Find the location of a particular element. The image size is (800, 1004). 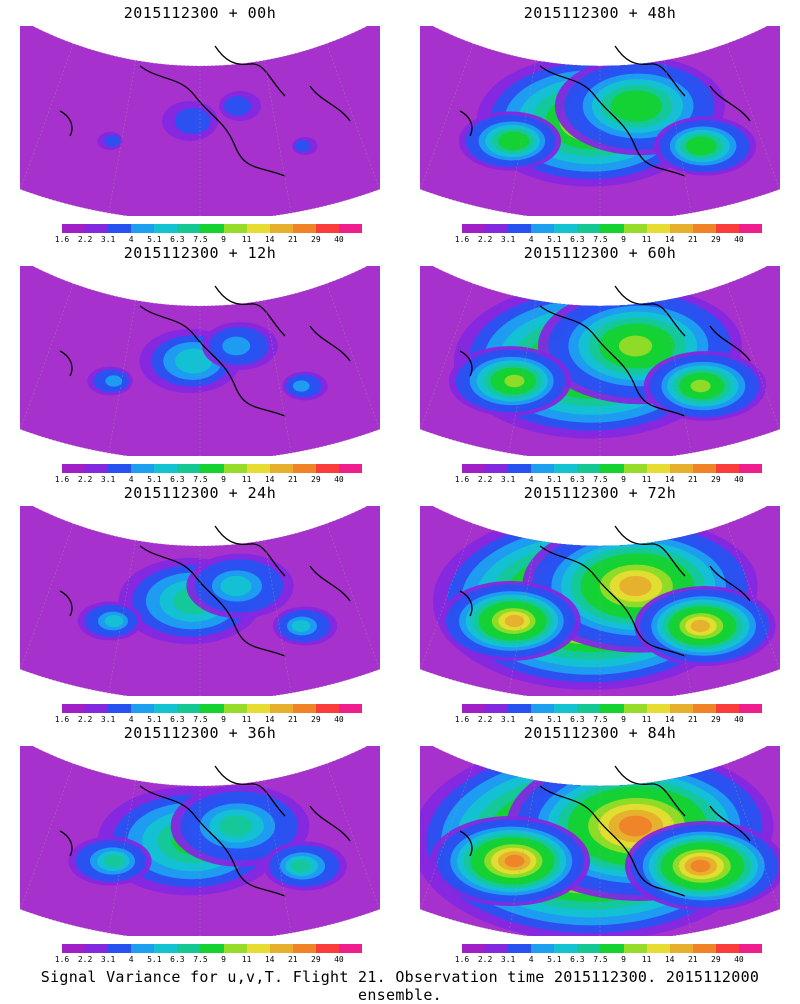

panel-title: 2015112300 + 60h is located at coordinates (600, 253).